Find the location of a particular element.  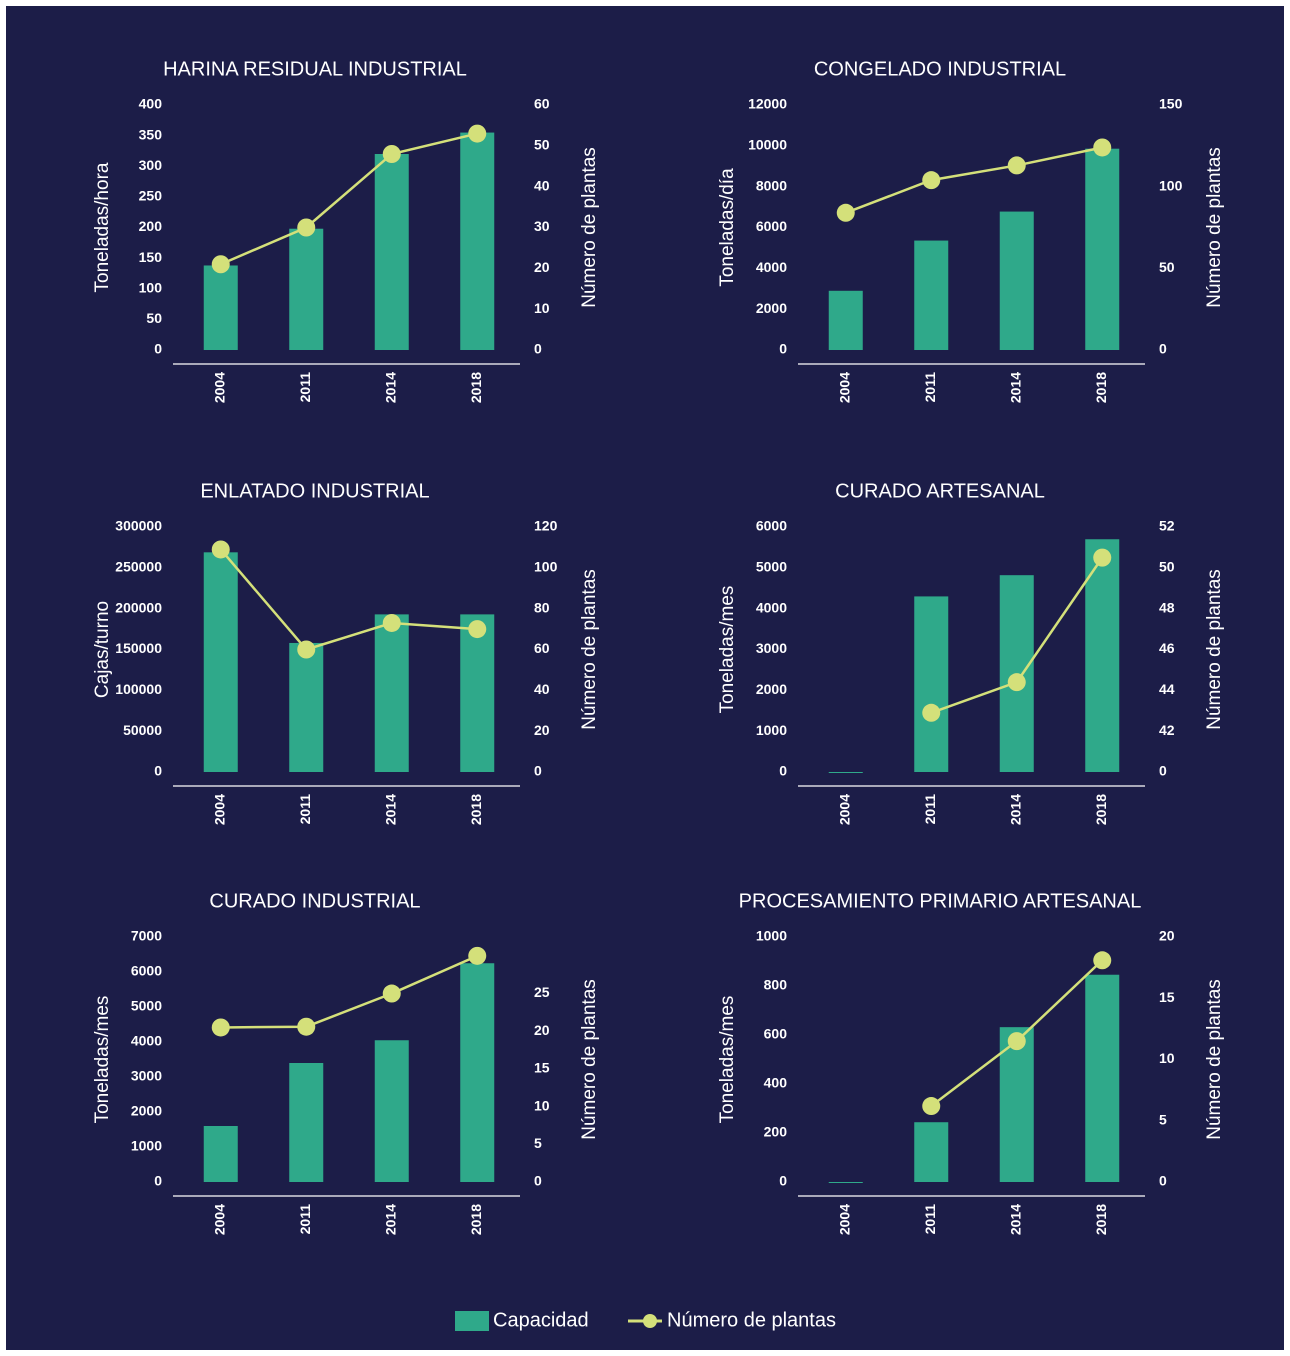

y2-tick-label: 40 is located at coordinates (542, 689).